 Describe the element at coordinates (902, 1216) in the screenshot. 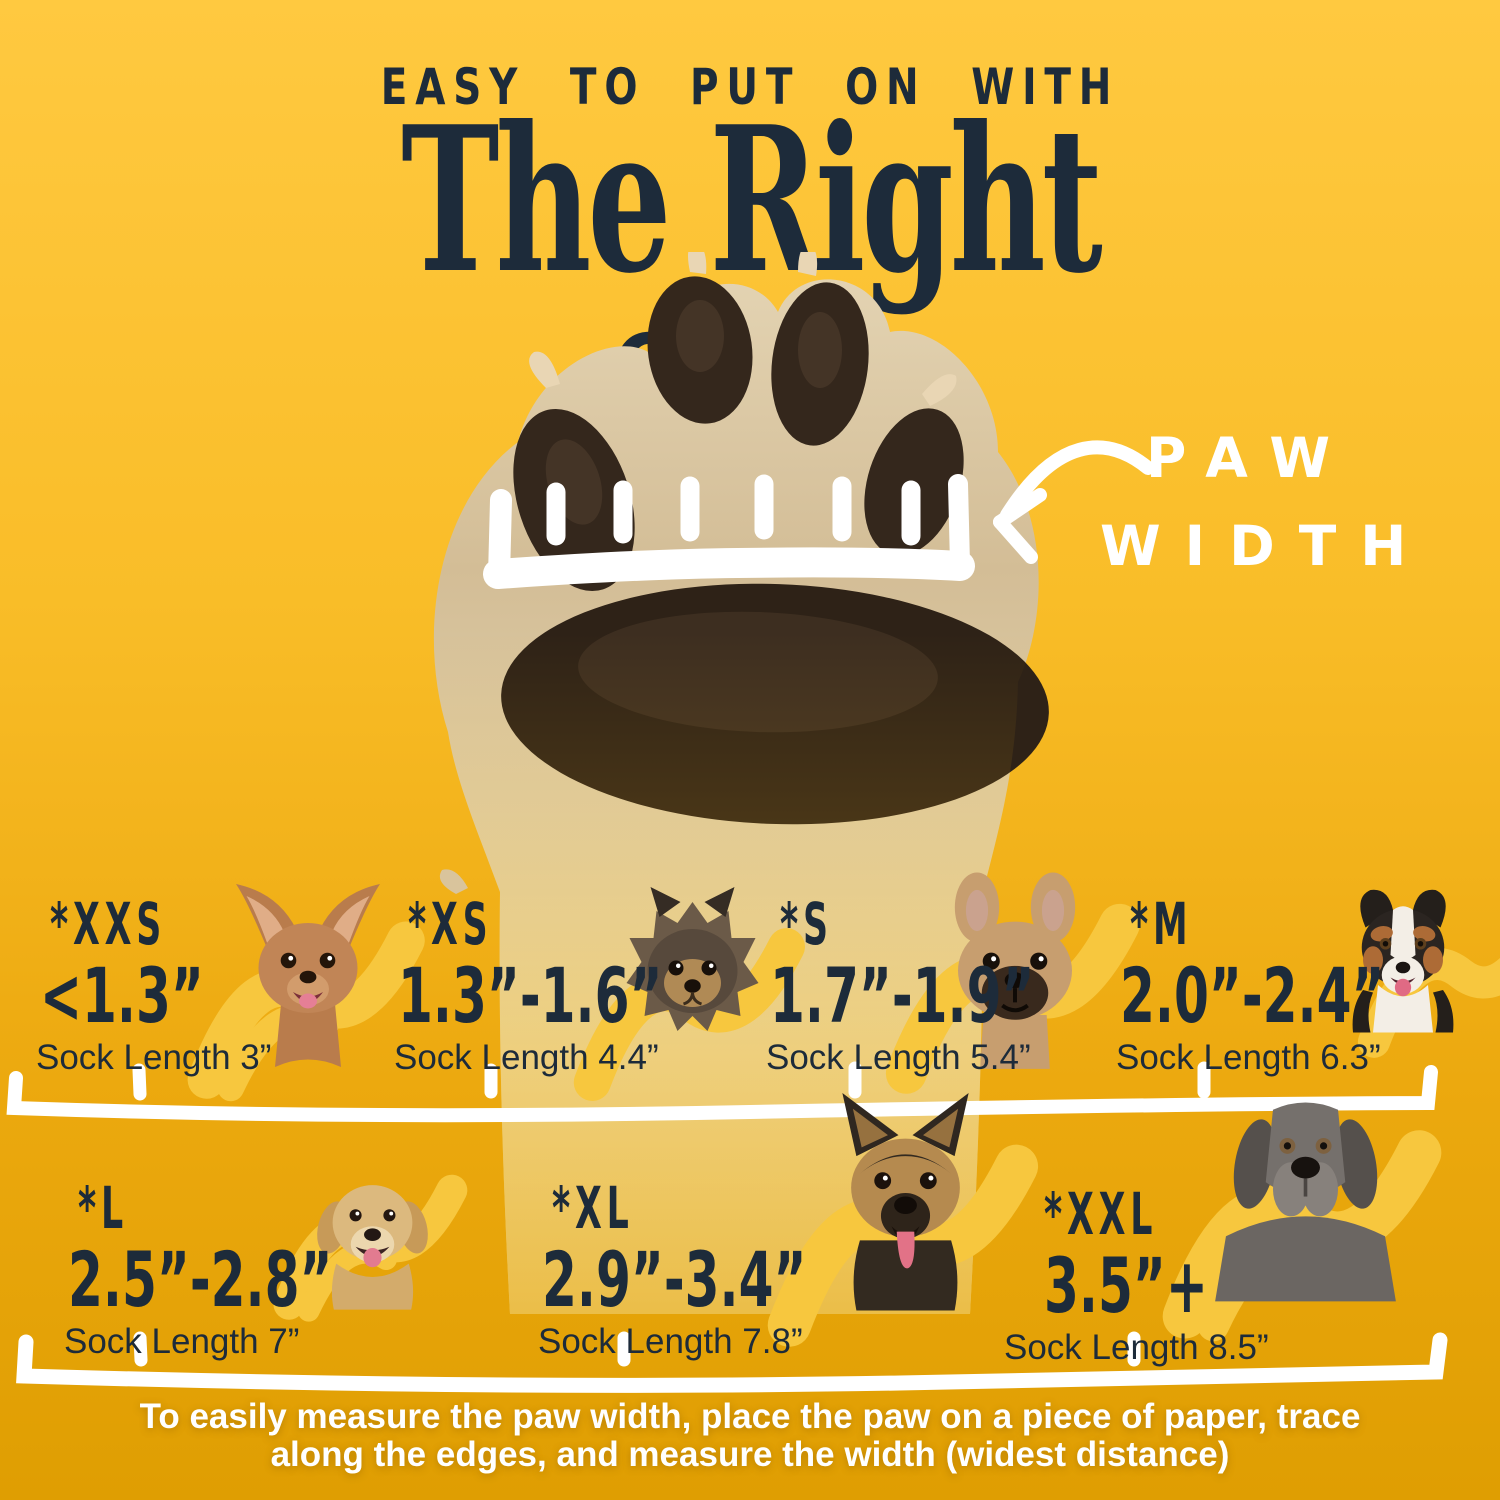

I see `dog-photo-german-shepherd` at that location.